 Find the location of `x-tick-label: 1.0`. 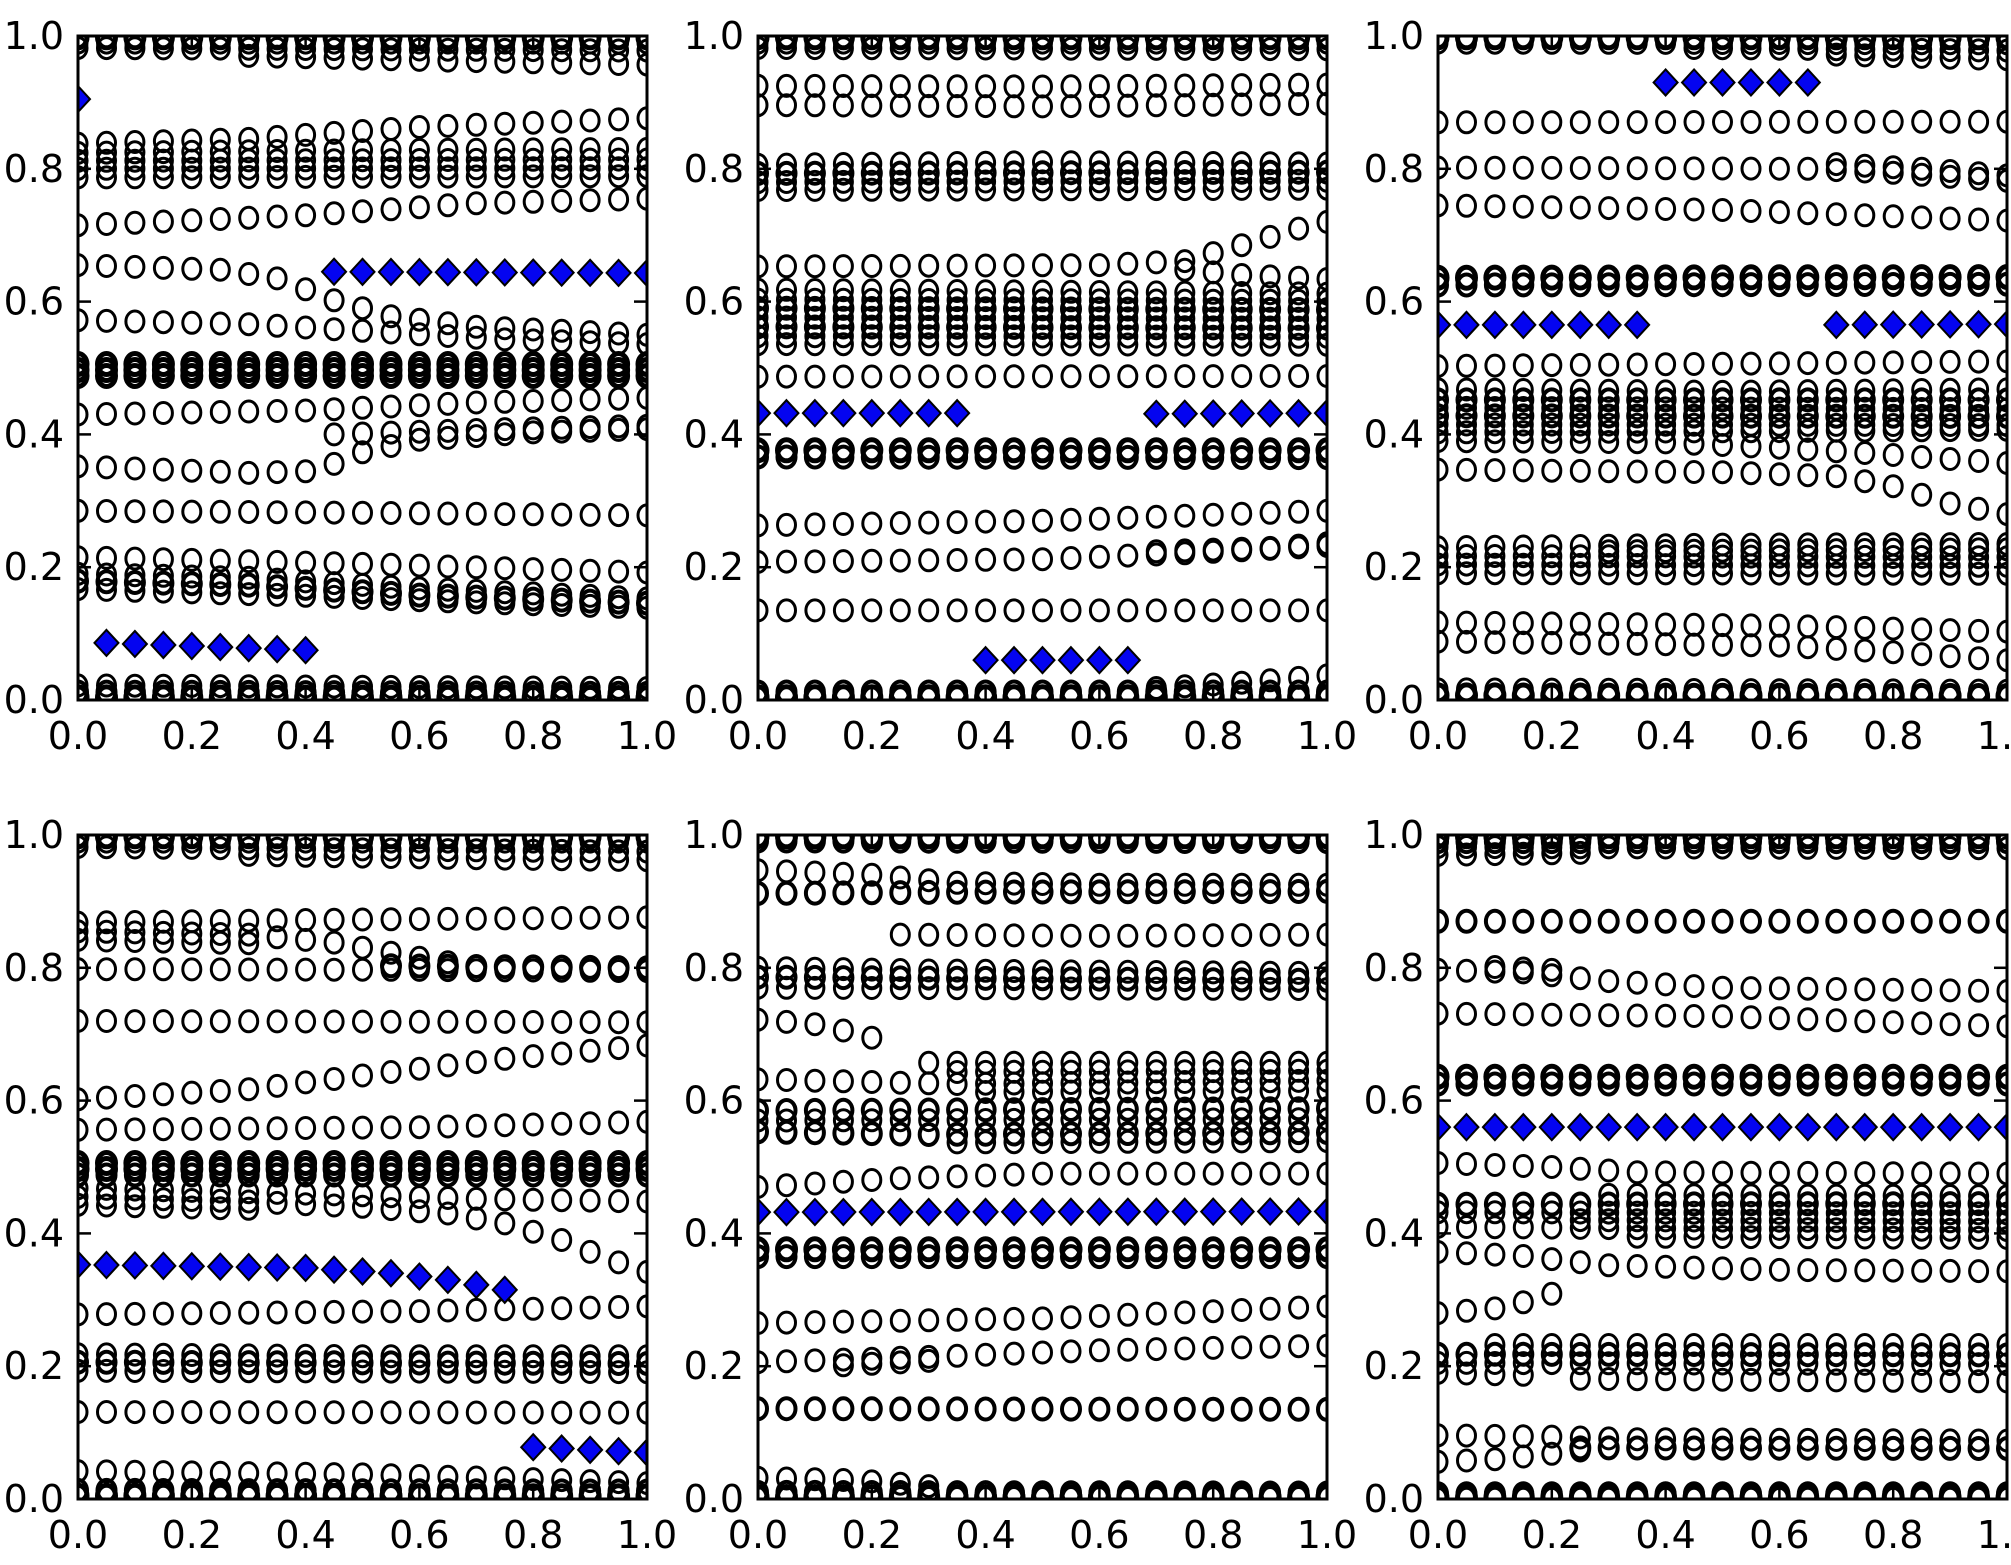

x-tick-label: 1.0 is located at coordinates (1994, 736).